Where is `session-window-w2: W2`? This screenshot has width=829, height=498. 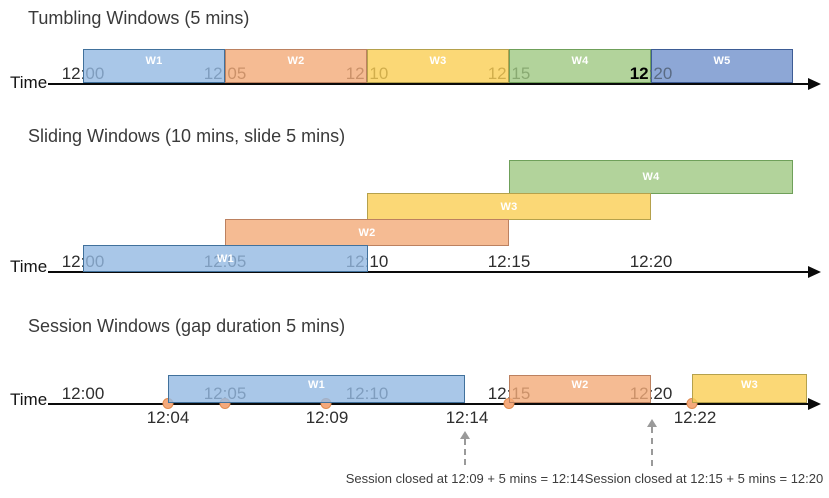 session-window-w2: W2 is located at coordinates (580, 389).